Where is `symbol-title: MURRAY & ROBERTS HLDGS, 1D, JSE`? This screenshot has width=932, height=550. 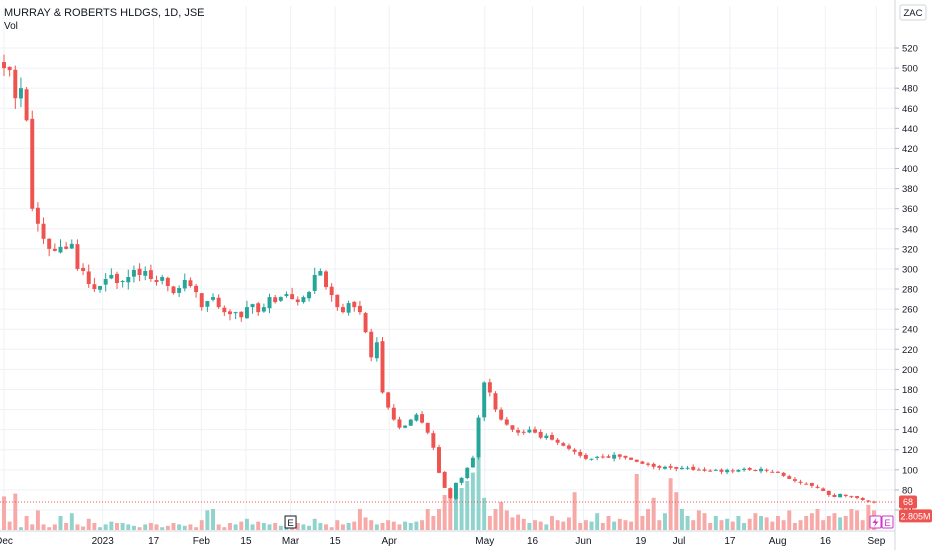
symbol-title: MURRAY & ROBERTS HLDGS, 1D, JSE is located at coordinates (104, 13).